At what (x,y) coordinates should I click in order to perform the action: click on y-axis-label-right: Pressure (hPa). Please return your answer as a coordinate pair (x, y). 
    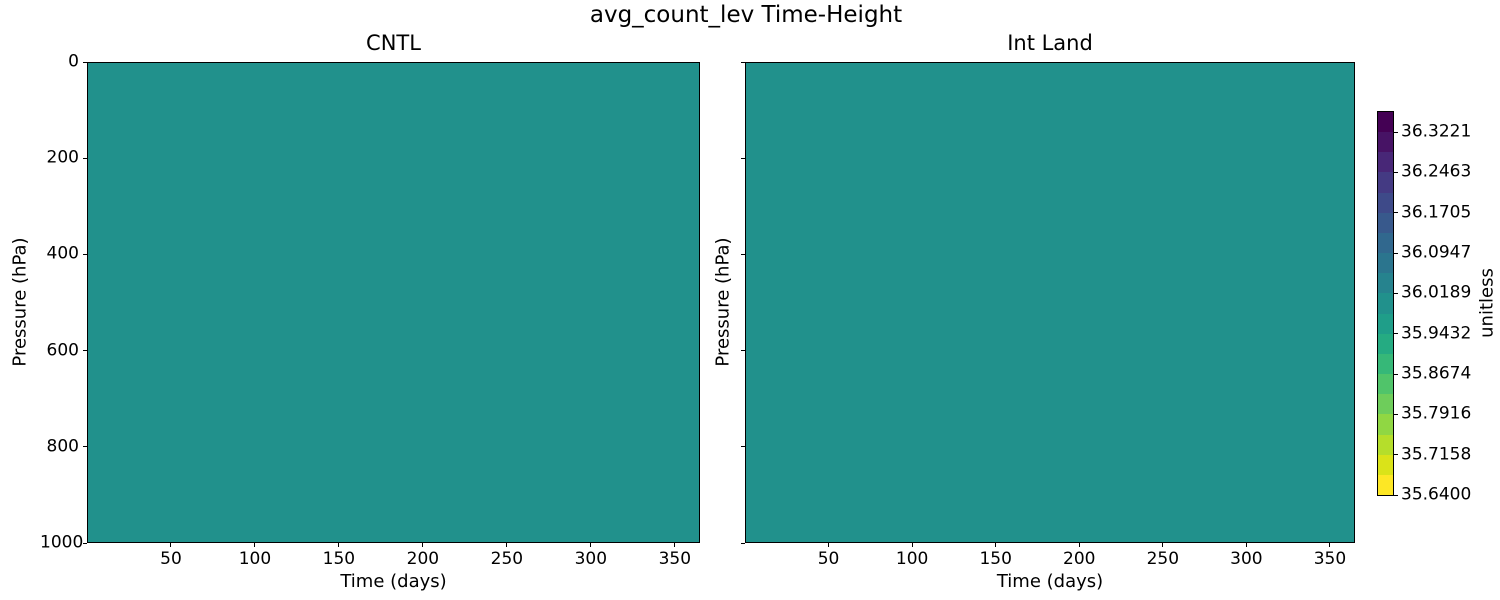
    Looking at the image, I should click on (723, 302).